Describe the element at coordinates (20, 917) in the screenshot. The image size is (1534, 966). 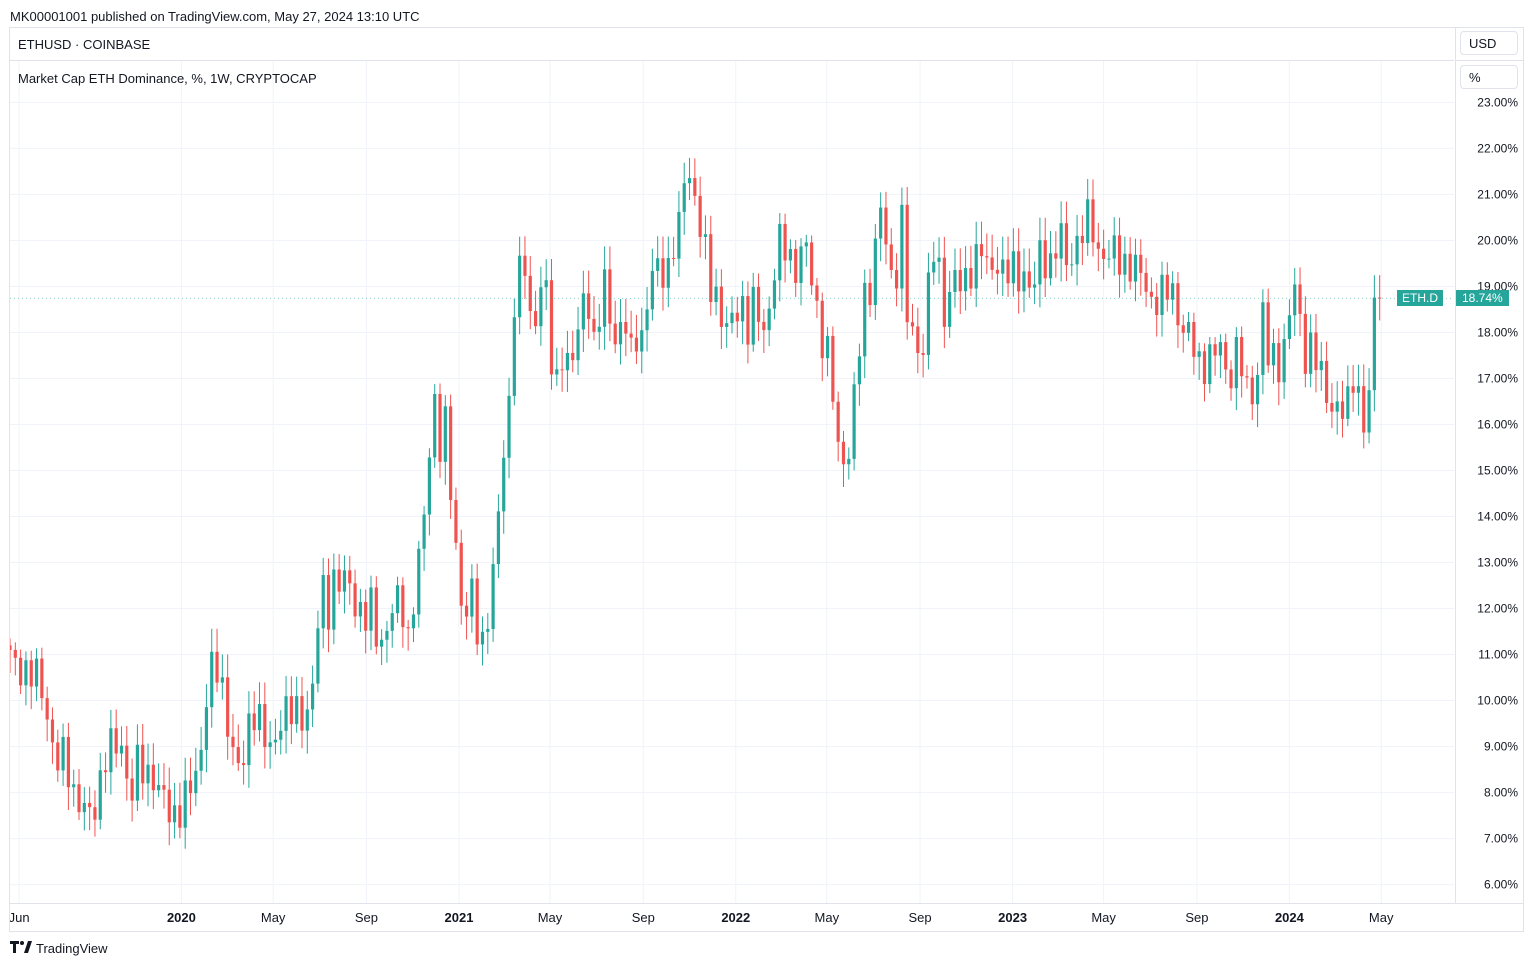
I see `x-tick-label: Jun` at that location.